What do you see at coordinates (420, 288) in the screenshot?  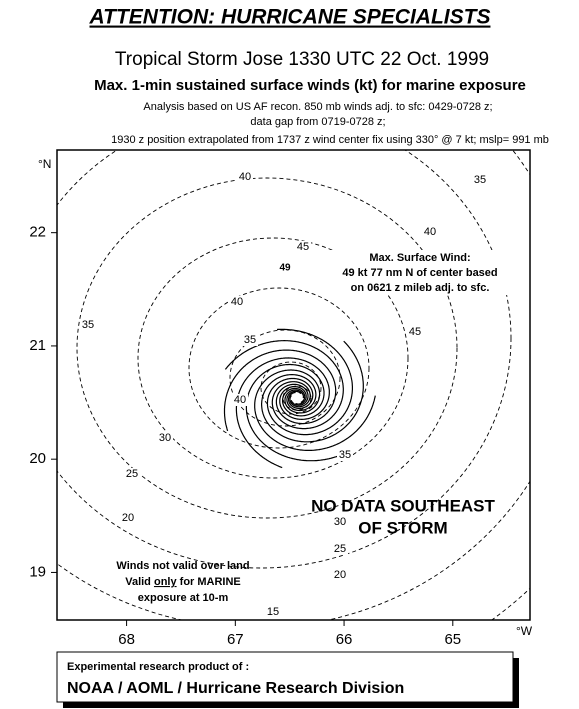 I see `note-line: on 0621 z mileb adj. to sfc.` at bounding box center [420, 288].